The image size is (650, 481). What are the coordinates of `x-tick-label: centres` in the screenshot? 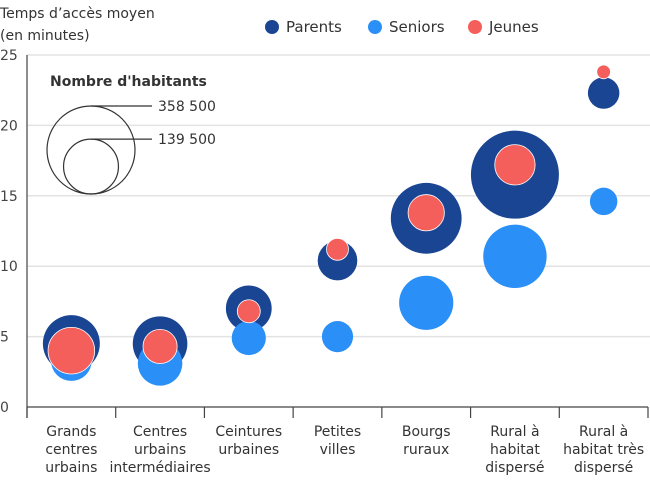 It's located at (71, 450).